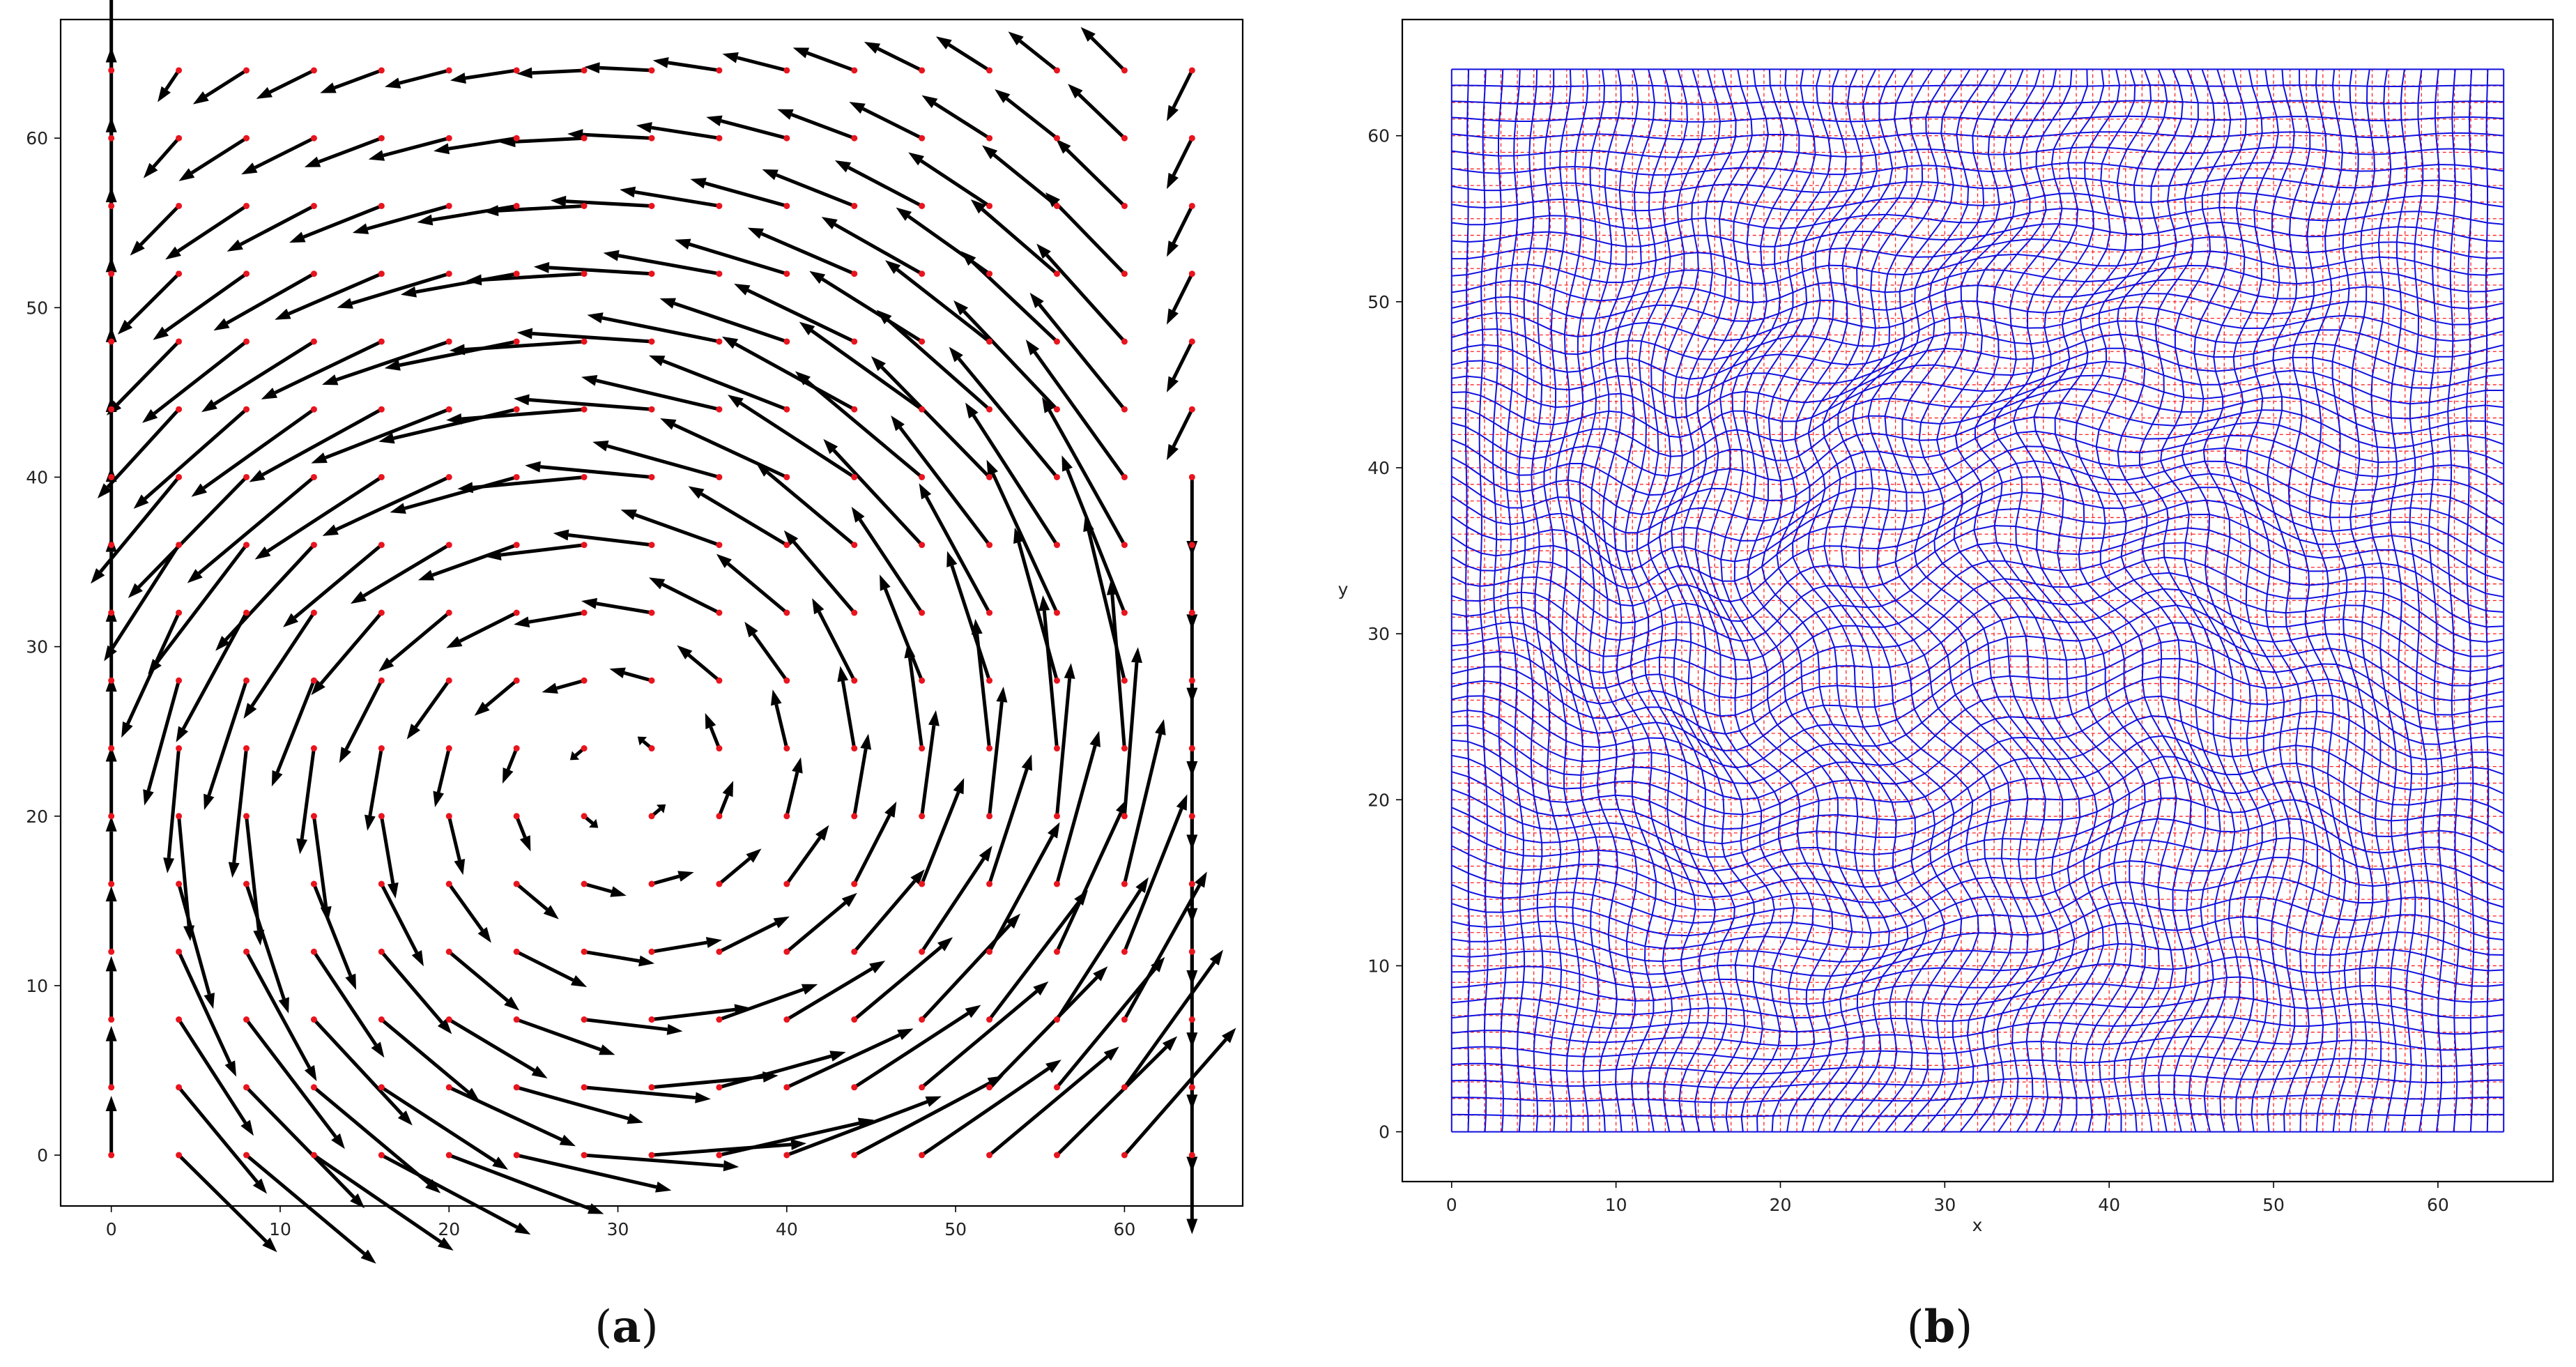 Image resolution: width=2576 pixels, height=1367 pixels. I want to click on x-tick-label: 20, so click(1781, 1205).